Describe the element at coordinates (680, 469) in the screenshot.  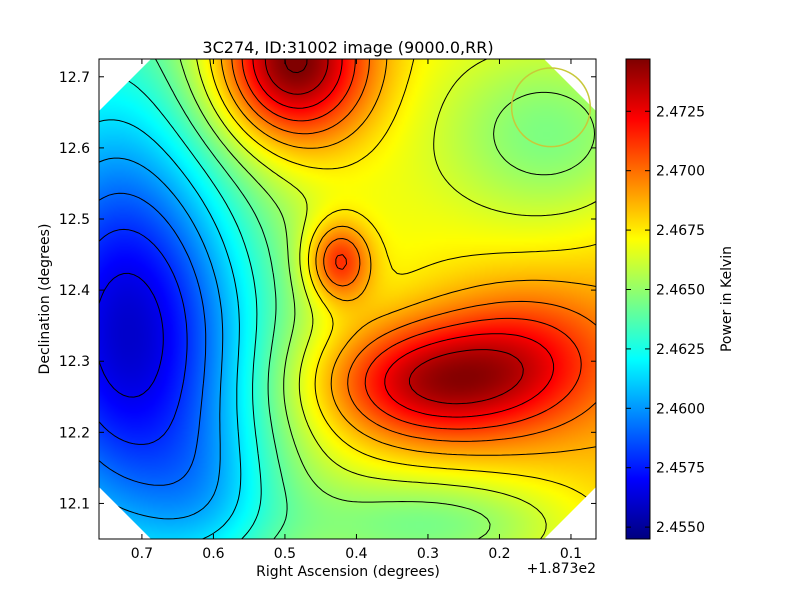
I see `colorbar-tick-label: 2.4575` at that location.